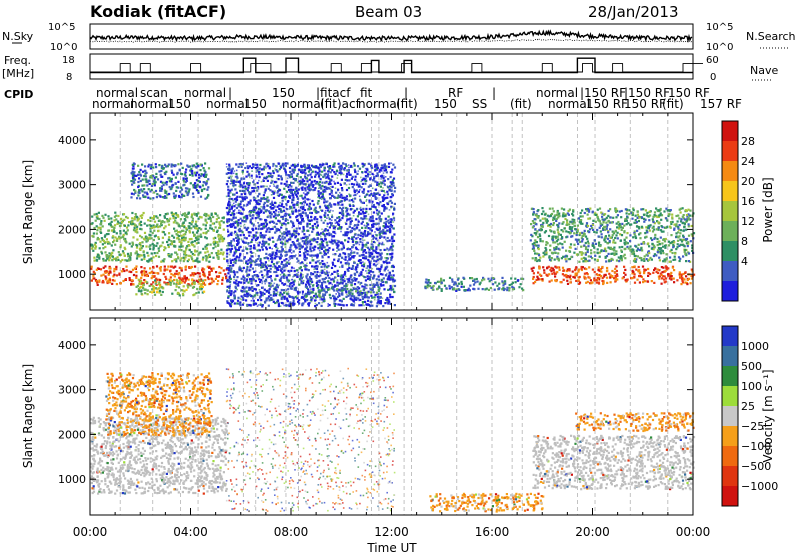 Image resolution: width=800 pixels, height=554 pixels. I want to click on beam-label: Beam 03, so click(388, 12).